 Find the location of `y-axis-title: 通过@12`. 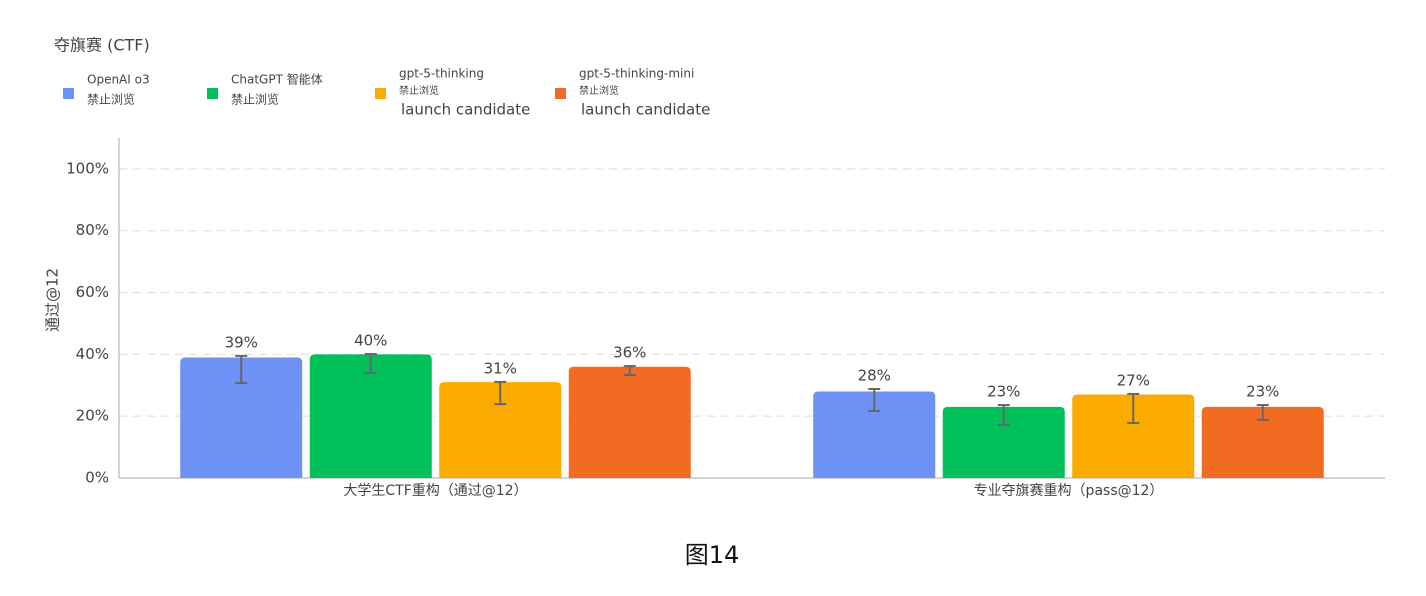

y-axis-title: 通过@12 is located at coordinates (53, 300).